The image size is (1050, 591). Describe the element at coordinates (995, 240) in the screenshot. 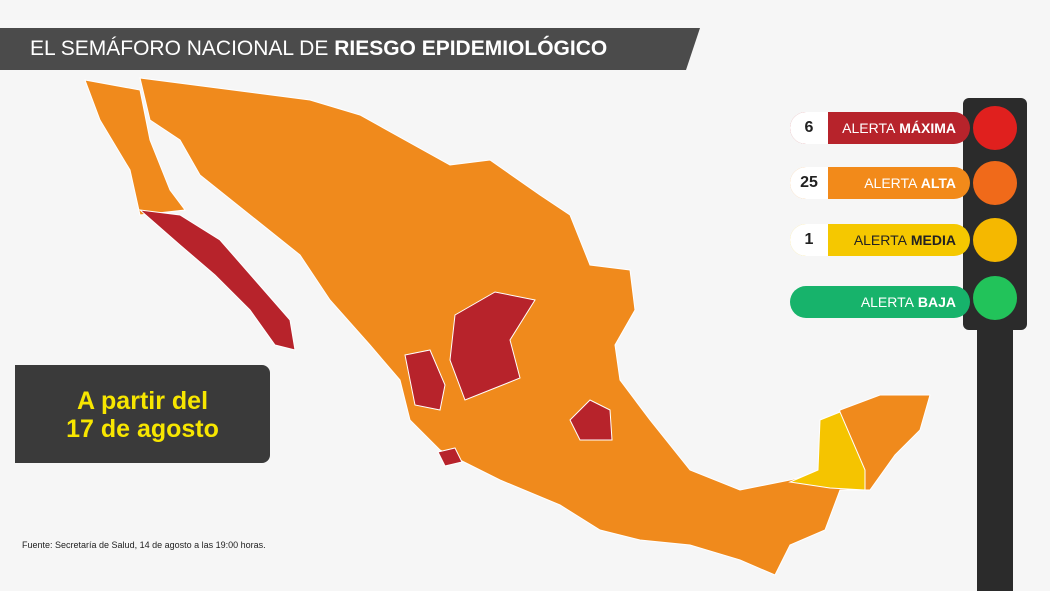

I see `light-yellow` at that location.